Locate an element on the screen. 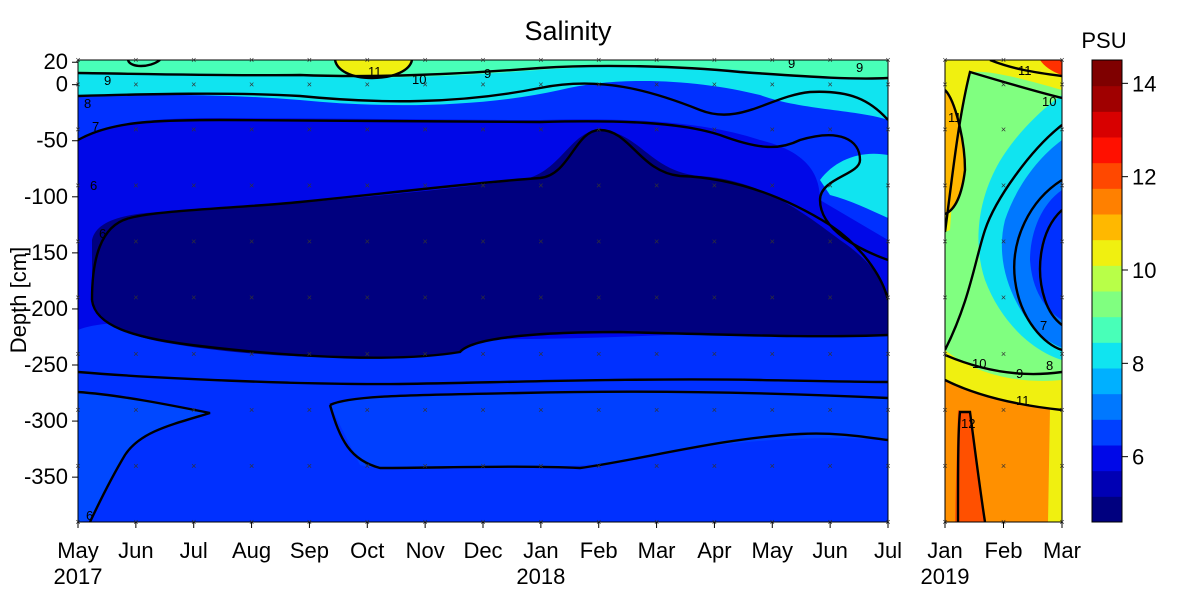  contour-label: 9 is located at coordinates (487, 73).